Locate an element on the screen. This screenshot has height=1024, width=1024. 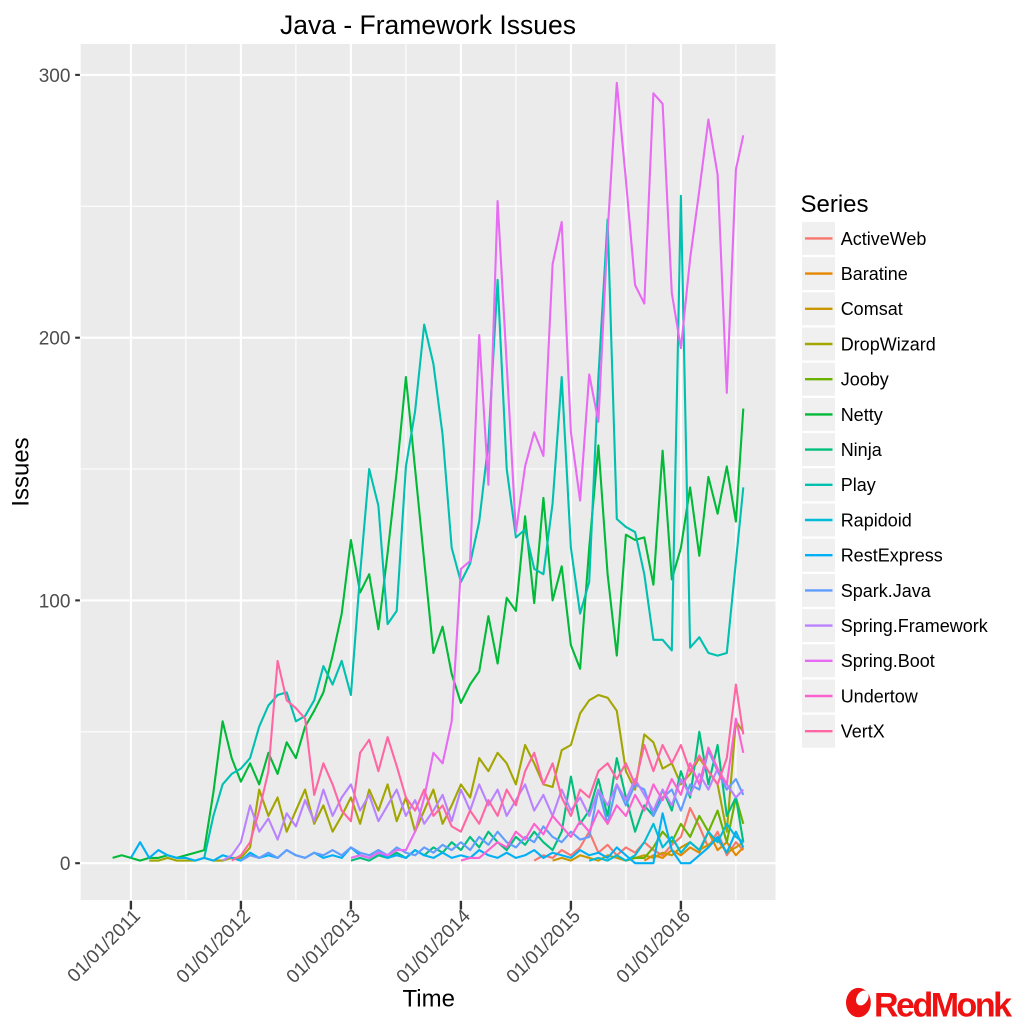
svg-text: RestExpress is located at coordinates (892, 556).